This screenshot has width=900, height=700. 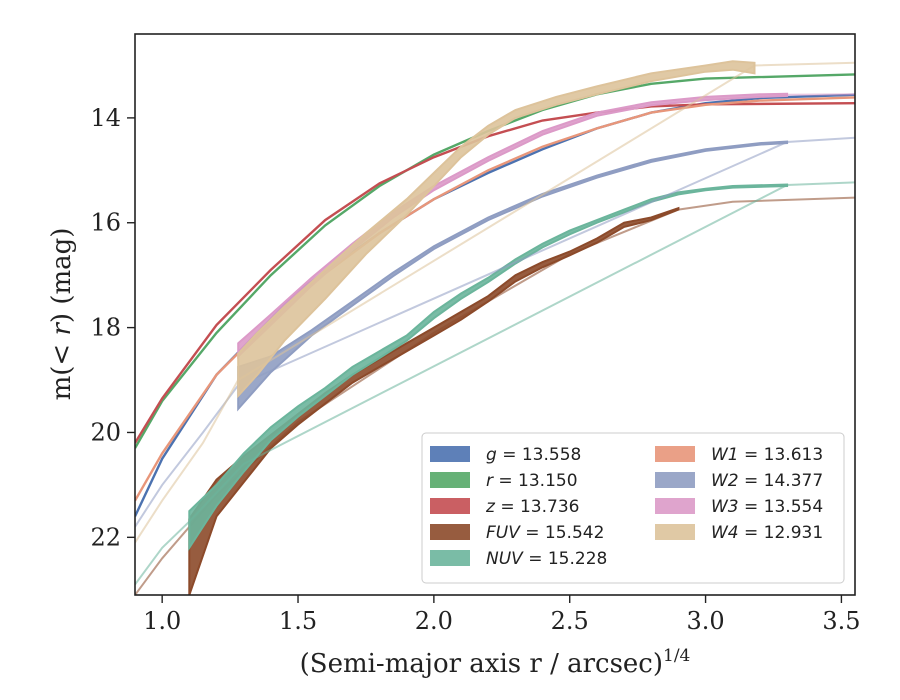 What do you see at coordinates (767, 533) in the screenshot?
I see `legend-label: W4 = 12.931` at bounding box center [767, 533].